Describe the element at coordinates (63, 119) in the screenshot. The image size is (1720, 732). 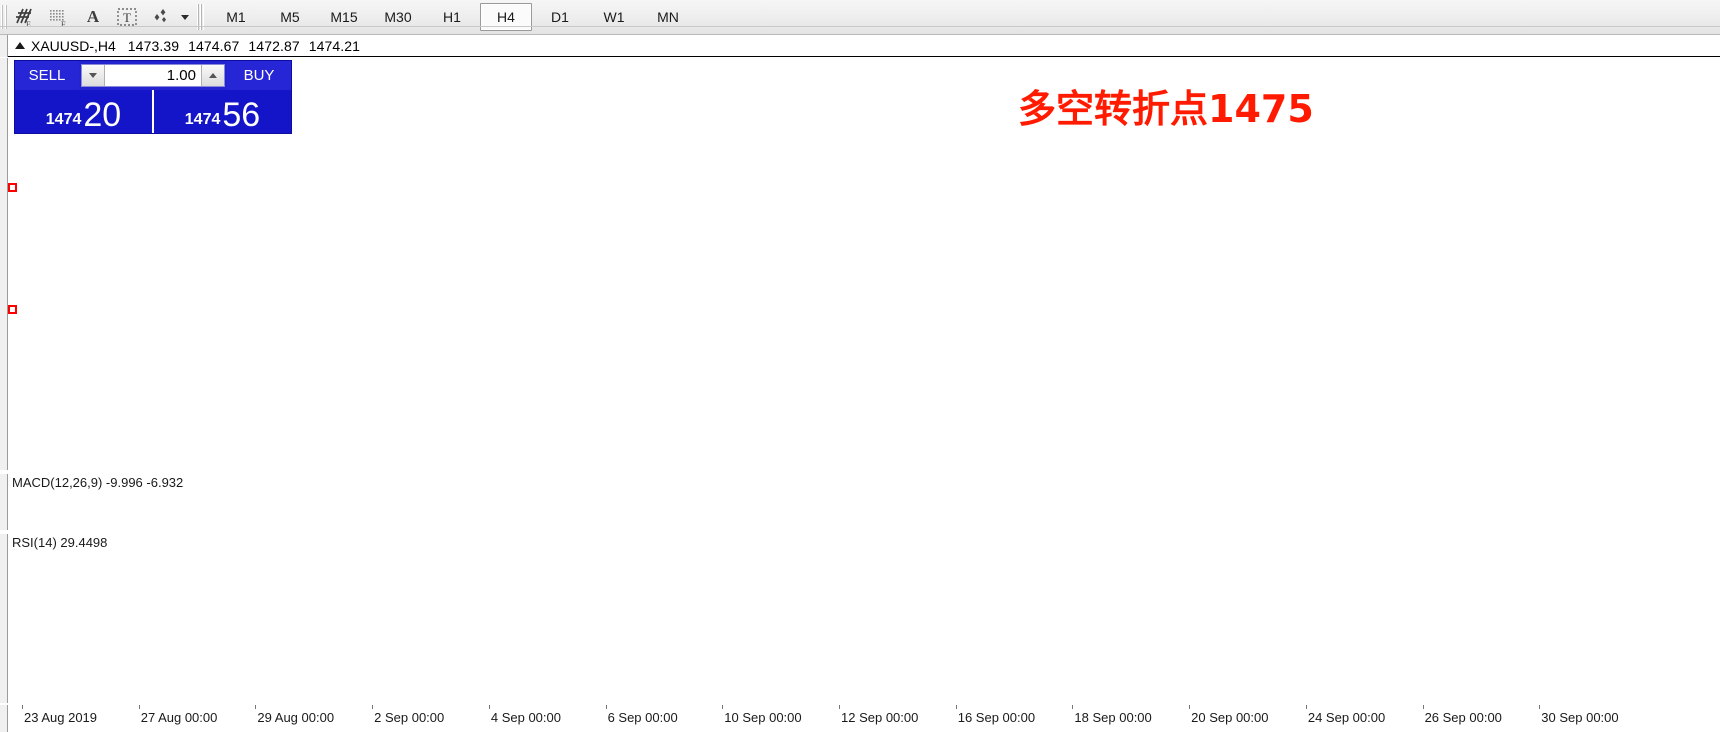
I see `sell-price-big-figure: 1474` at that location.